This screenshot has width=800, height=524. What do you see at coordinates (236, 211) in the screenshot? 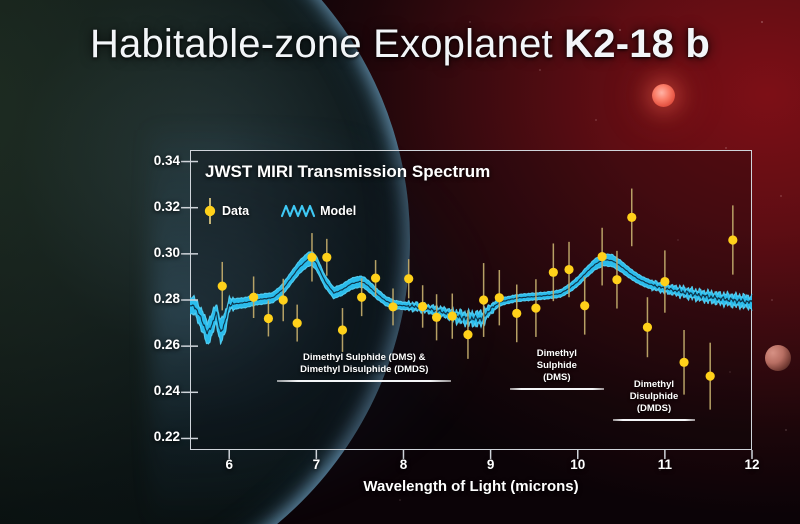
I see `legend-label-data: Data` at bounding box center [236, 211].